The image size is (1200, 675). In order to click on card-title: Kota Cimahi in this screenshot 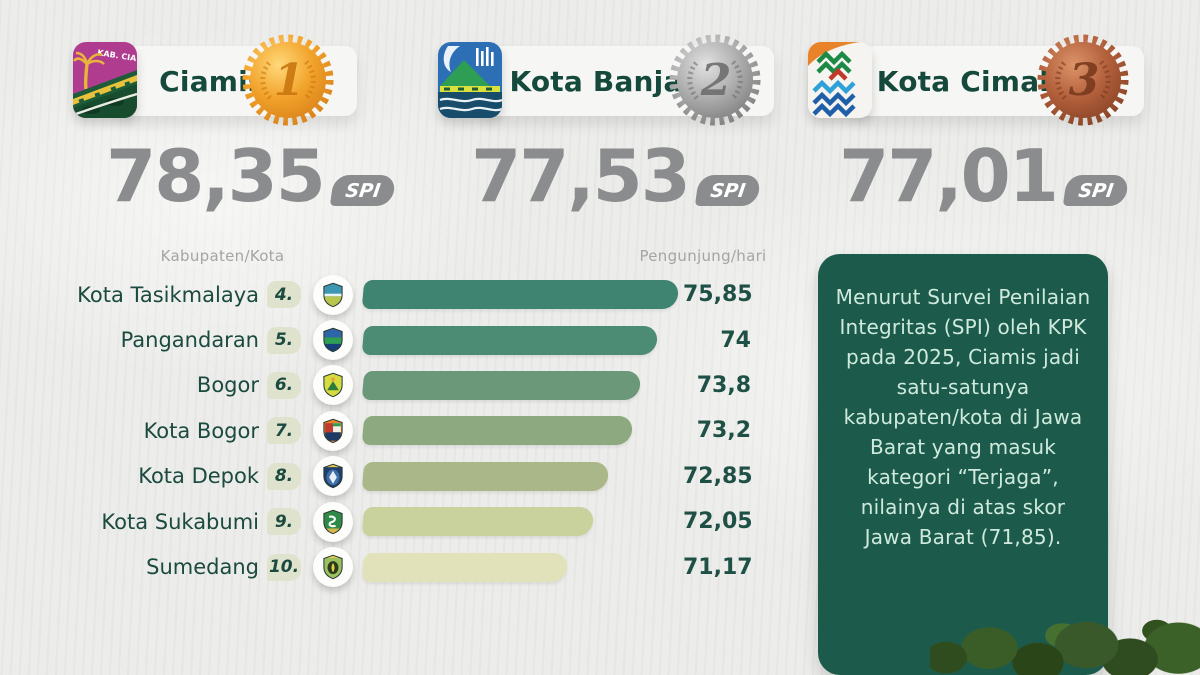, I will do `click(973, 81)`.